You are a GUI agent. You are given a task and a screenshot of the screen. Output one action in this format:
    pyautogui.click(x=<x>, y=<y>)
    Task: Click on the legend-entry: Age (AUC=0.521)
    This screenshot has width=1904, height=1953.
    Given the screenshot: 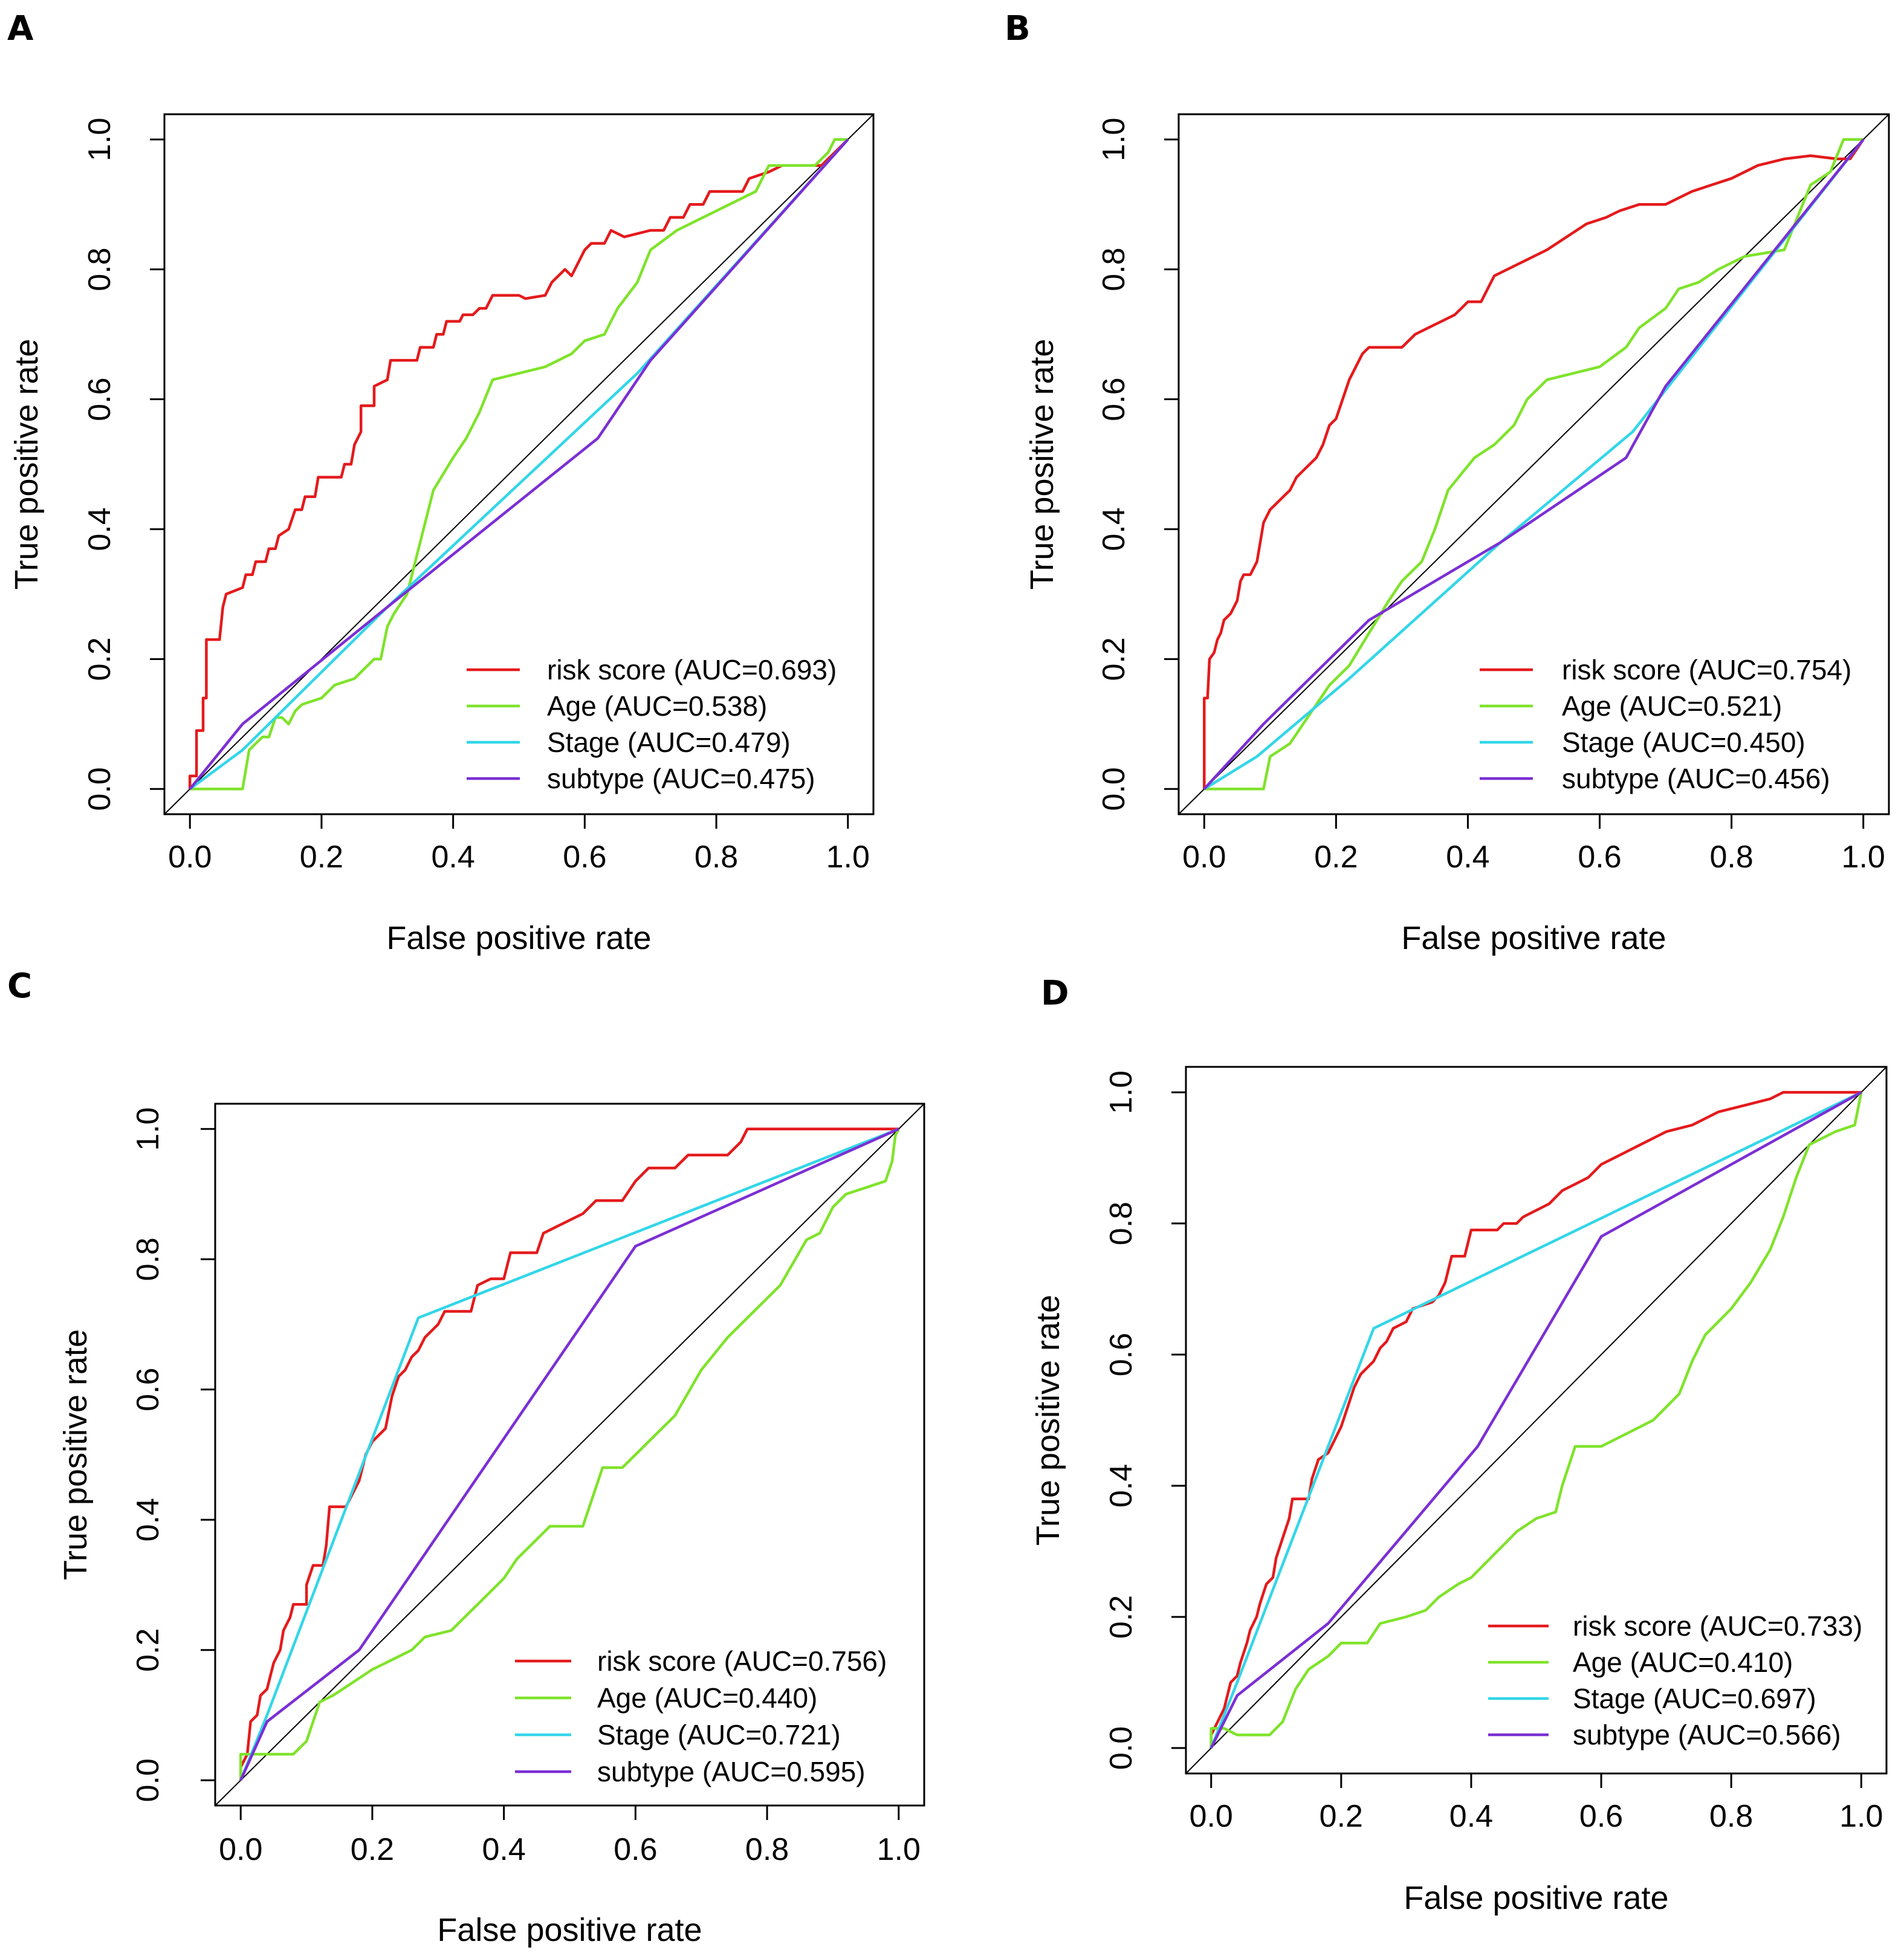 What is the action you would take?
    pyautogui.click(x=1672, y=706)
    